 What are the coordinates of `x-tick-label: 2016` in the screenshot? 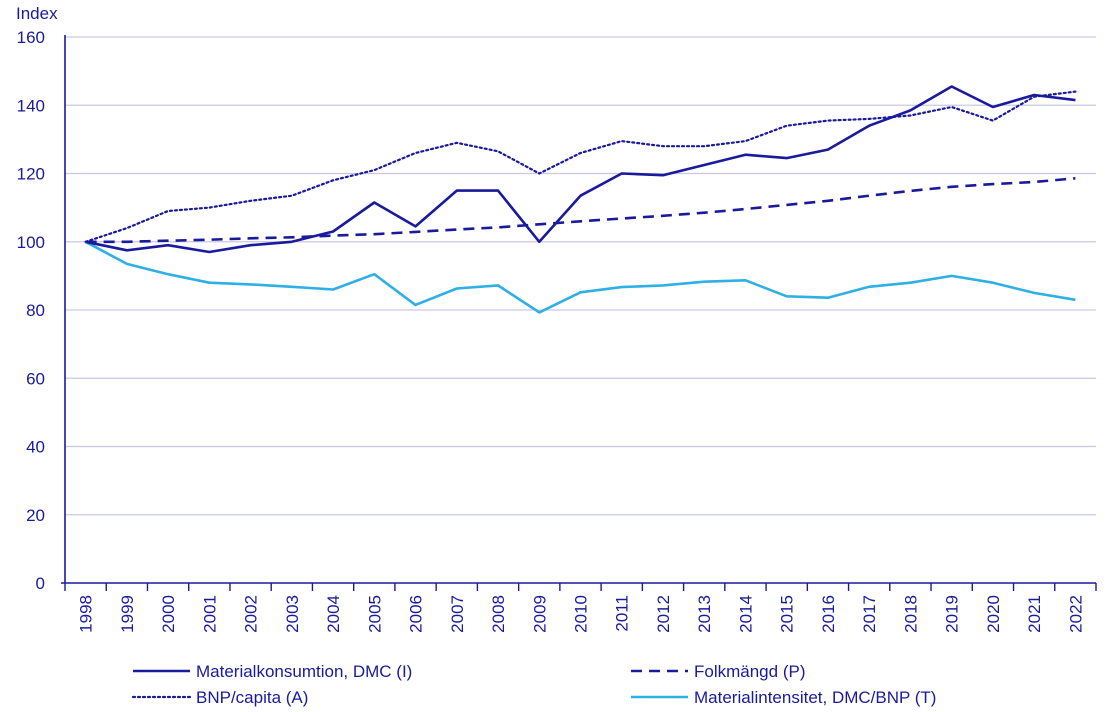 It's located at (828, 614).